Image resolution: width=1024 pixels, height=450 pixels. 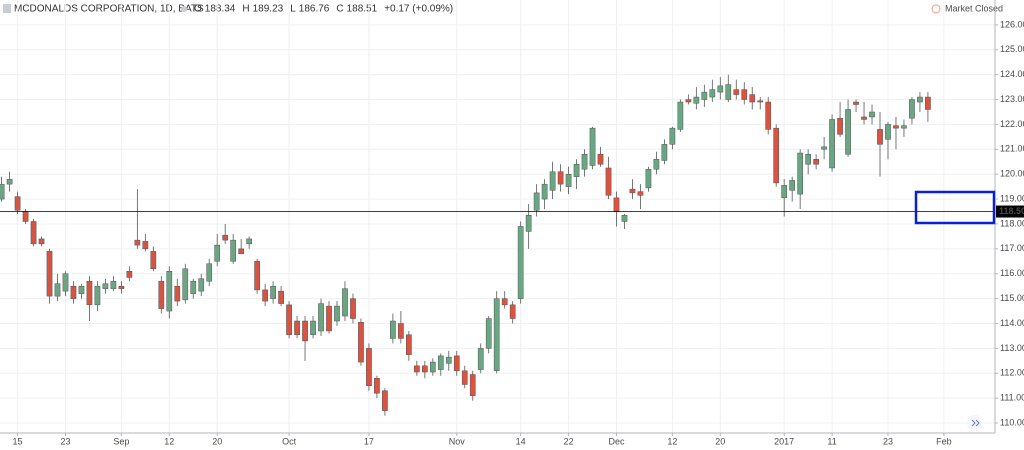 What do you see at coordinates (362, 9) in the screenshot?
I see `ohlc-c: 188.51` at bounding box center [362, 9].